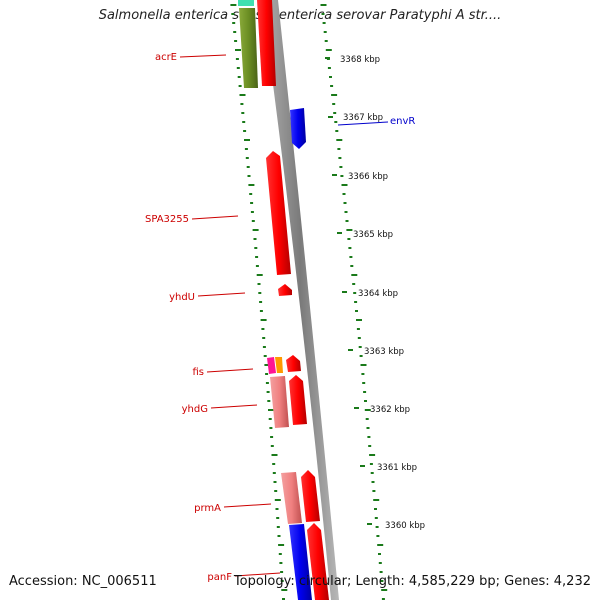  What do you see at coordinates (318, 561) in the screenshot?
I see `gene-panF-red` at bounding box center [318, 561].